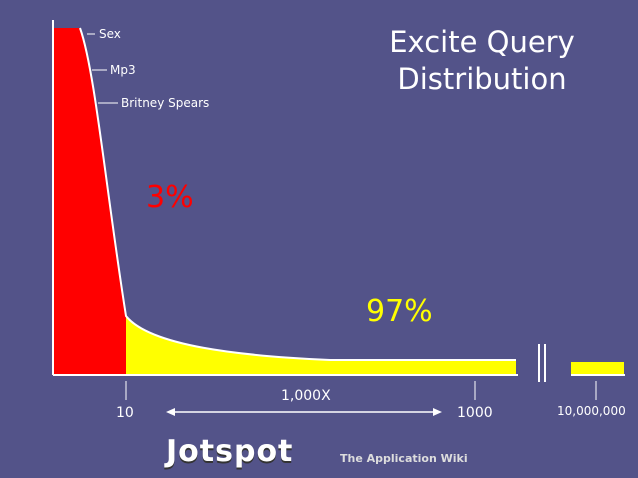 The image size is (638, 478). What do you see at coordinates (437, 412) in the screenshot?
I see `span-arrow-right-head` at bounding box center [437, 412].